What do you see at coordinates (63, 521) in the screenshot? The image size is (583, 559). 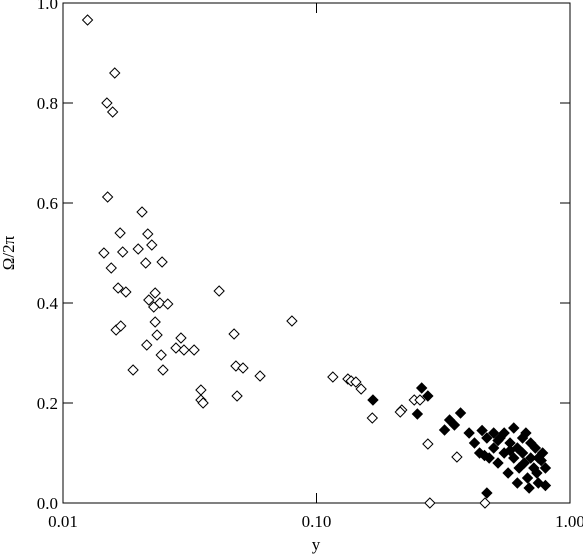 I see `x-tick-label: 0.01` at bounding box center [63, 521].